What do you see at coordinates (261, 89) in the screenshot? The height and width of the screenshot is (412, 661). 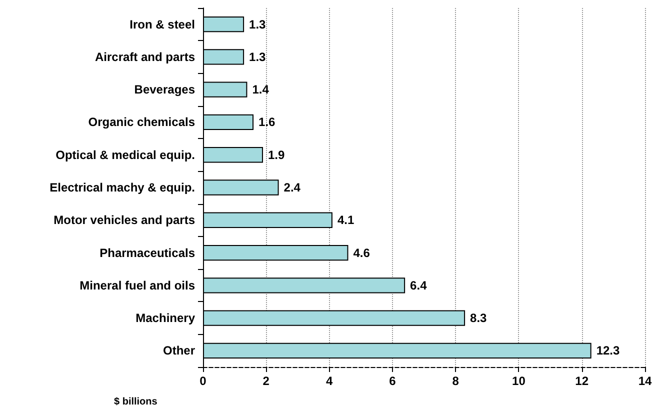 I see `data-label: 1.4` at bounding box center [261, 89].